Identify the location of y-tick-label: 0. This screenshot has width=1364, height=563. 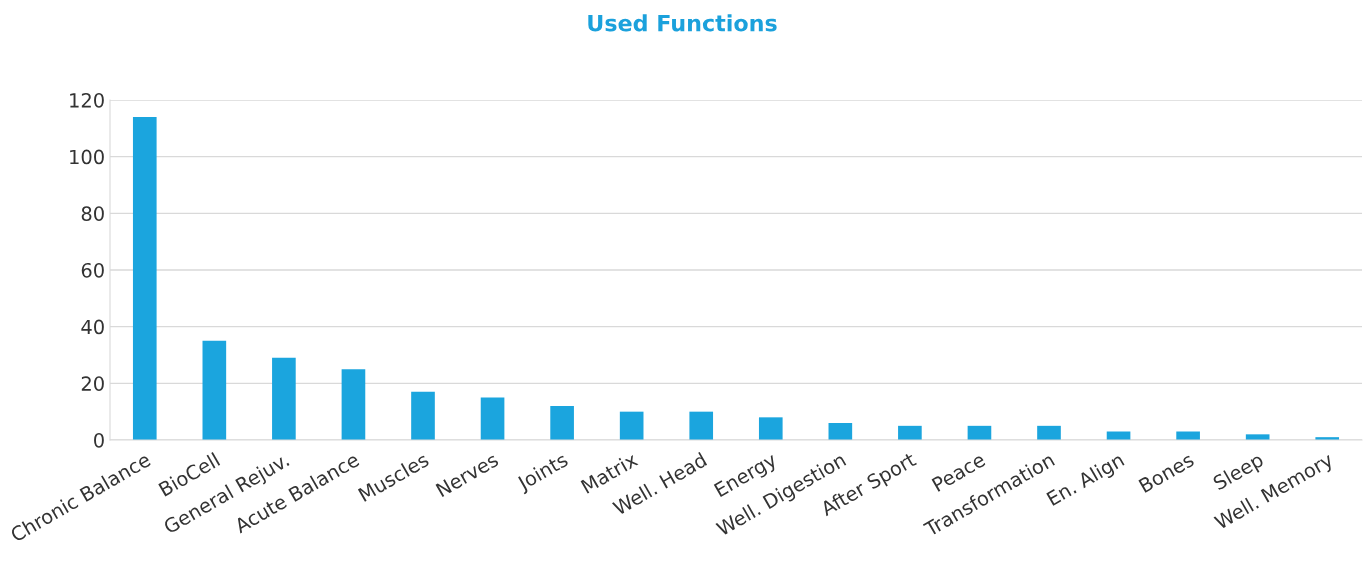
(99, 440).